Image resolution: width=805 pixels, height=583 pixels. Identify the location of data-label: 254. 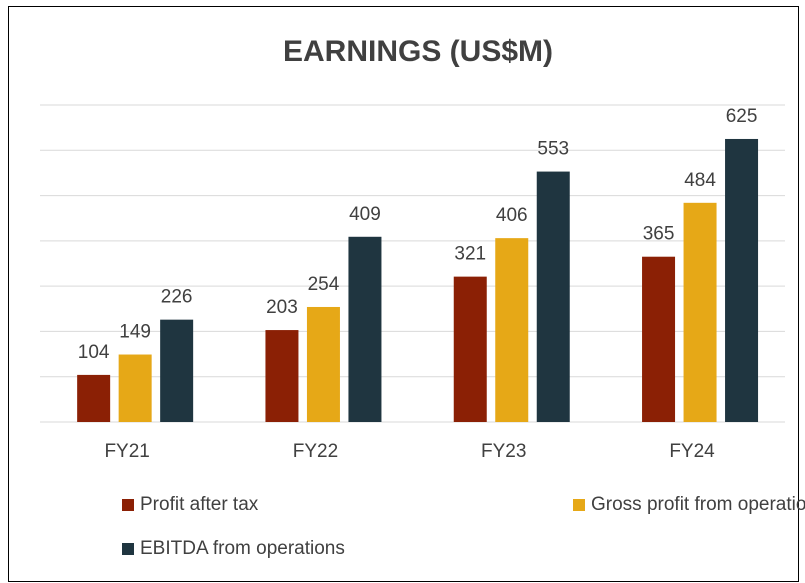
(324, 284).